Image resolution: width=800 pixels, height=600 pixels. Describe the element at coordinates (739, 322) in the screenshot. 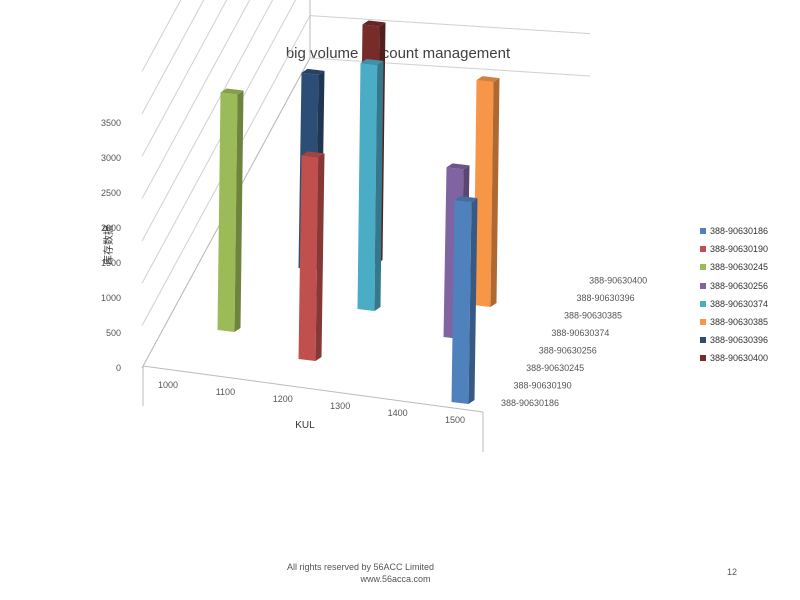

I see `legend-label: 388-90630385` at that location.